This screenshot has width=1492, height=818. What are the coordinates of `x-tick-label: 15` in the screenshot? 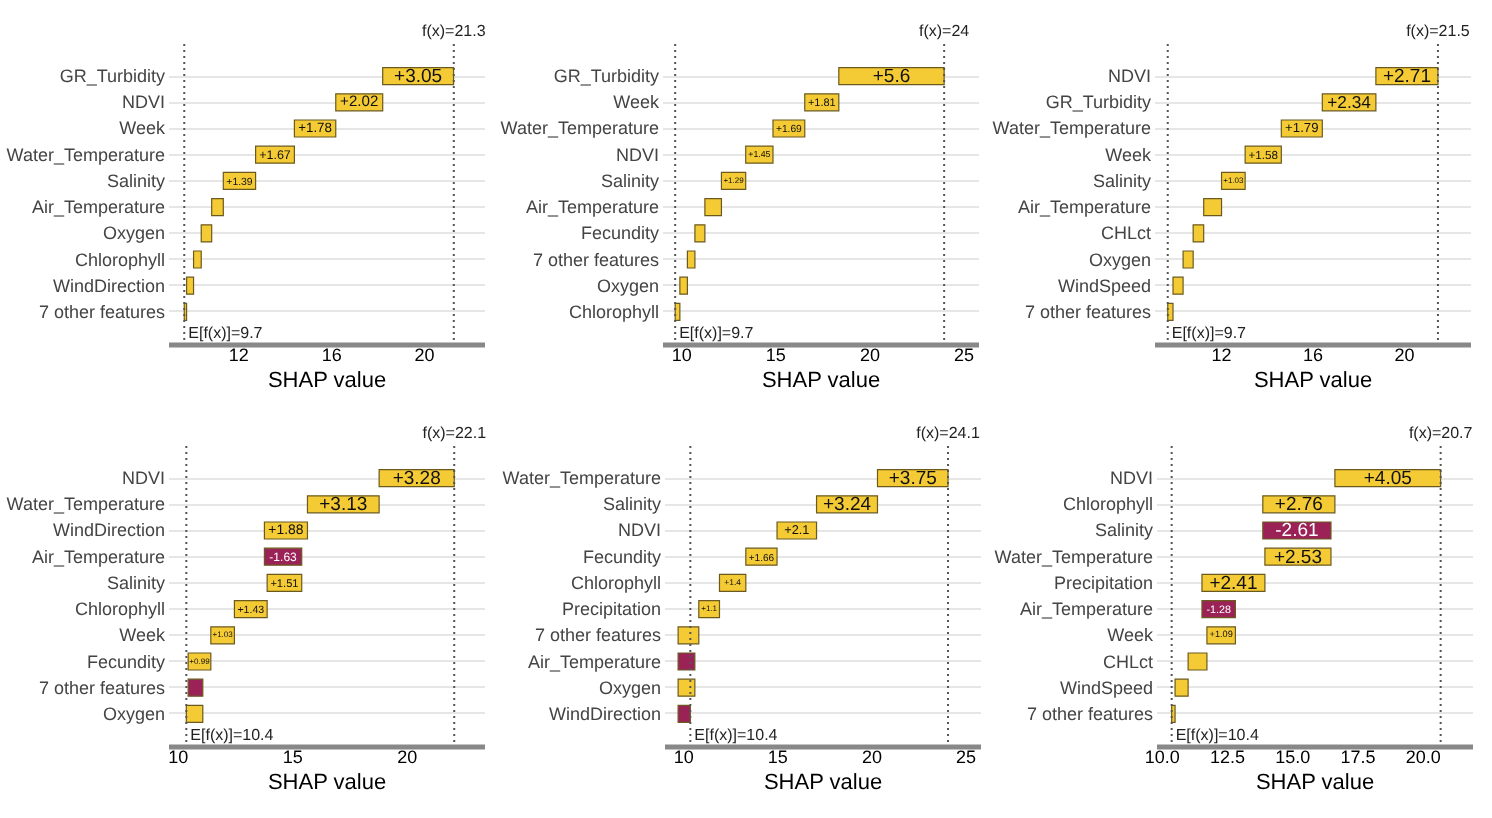 It's located at (777, 757).